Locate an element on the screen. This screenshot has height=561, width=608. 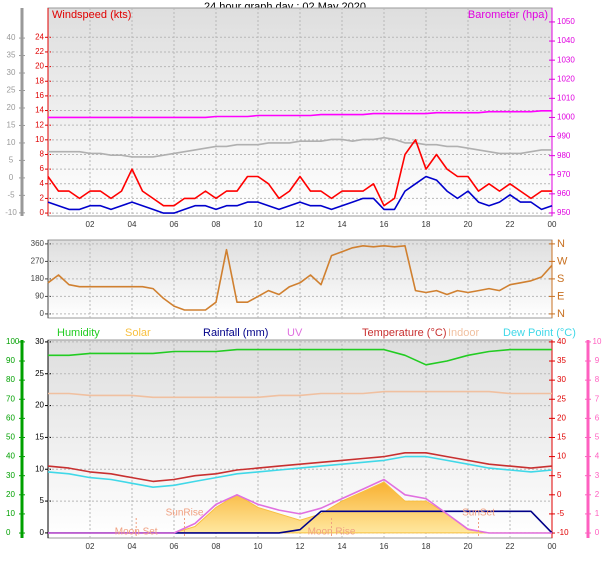
y-tick-label: 180 is located at coordinates (38, 278).